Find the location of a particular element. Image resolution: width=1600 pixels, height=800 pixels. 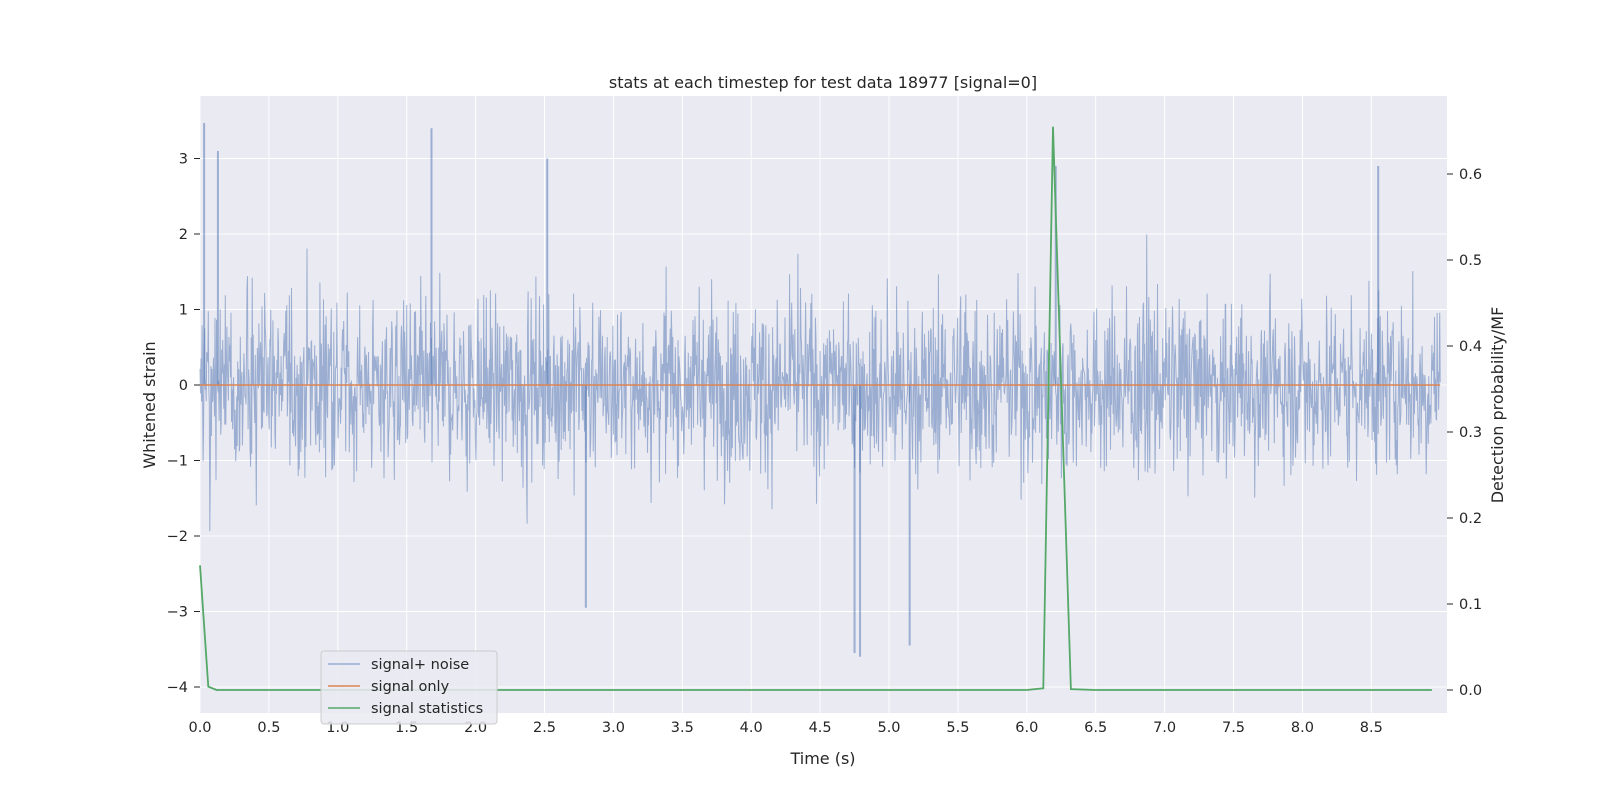

x-tick-label-0: 0.0 is located at coordinates (199, 728).